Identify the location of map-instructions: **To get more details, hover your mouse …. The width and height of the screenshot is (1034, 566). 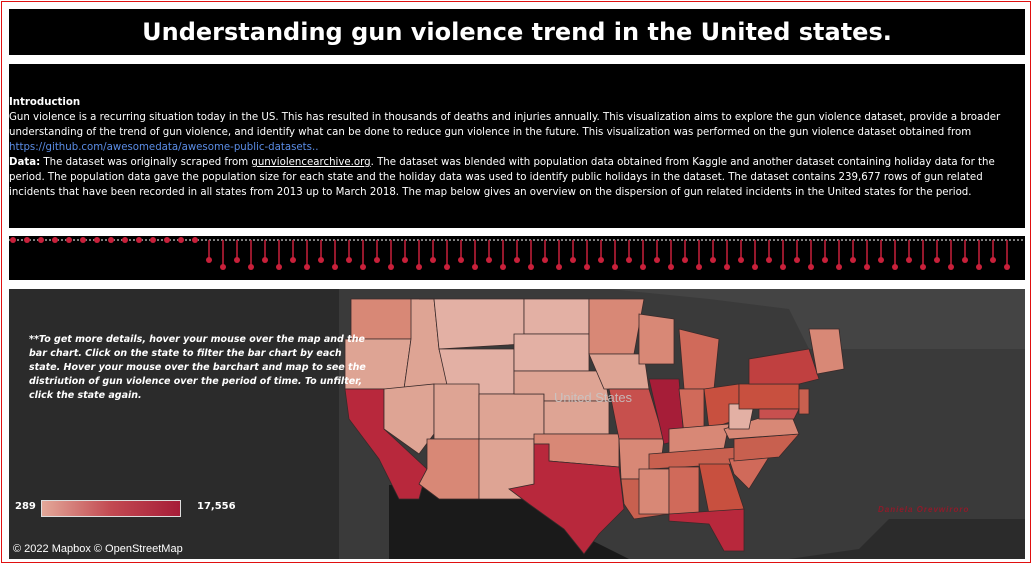
(197, 367).